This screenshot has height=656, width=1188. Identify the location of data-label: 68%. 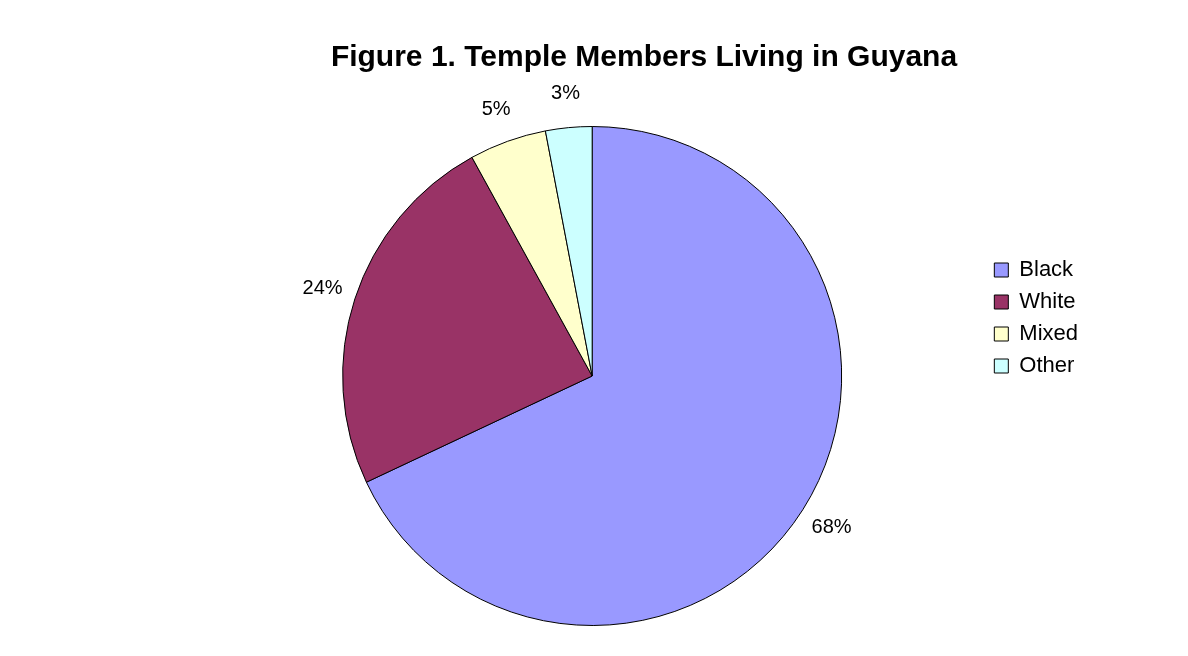
(831, 526).